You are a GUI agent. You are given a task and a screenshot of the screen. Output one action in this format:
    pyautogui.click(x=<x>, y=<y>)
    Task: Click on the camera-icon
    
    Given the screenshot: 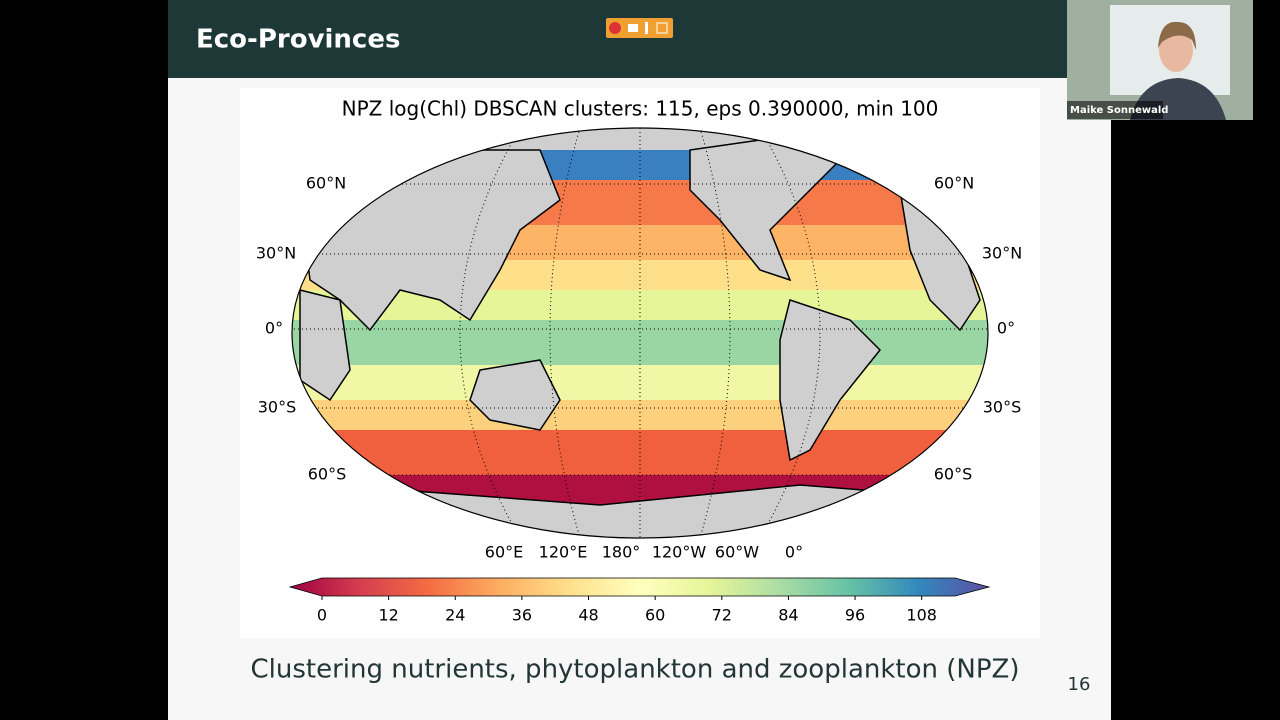 What is the action you would take?
    pyautogui.click(x=633, y=28)
    